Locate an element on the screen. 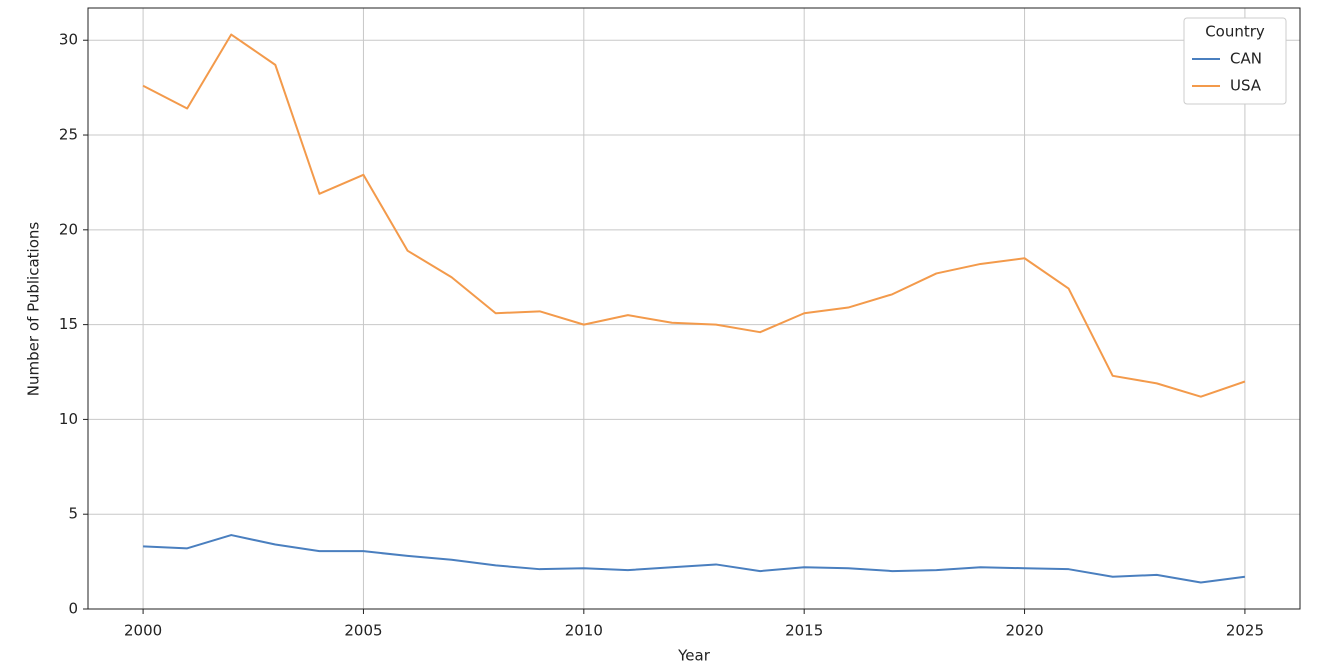 The image size is (1319, 671). x-tick-label: 2010 is located at coordinates (584, 631).